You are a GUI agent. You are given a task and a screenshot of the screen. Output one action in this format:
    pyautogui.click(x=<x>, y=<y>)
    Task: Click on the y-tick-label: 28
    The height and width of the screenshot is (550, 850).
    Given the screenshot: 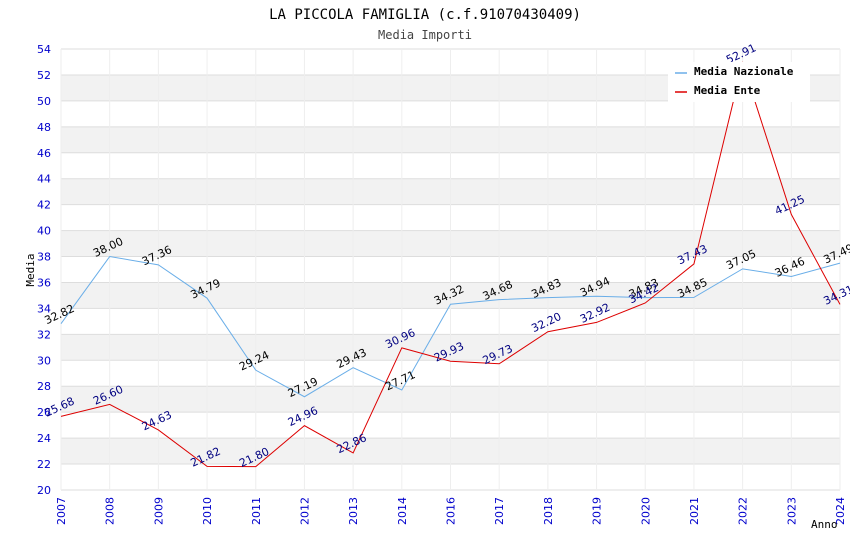 What is the action you would take?
    pyautogui.click(x=44, y=386)
    